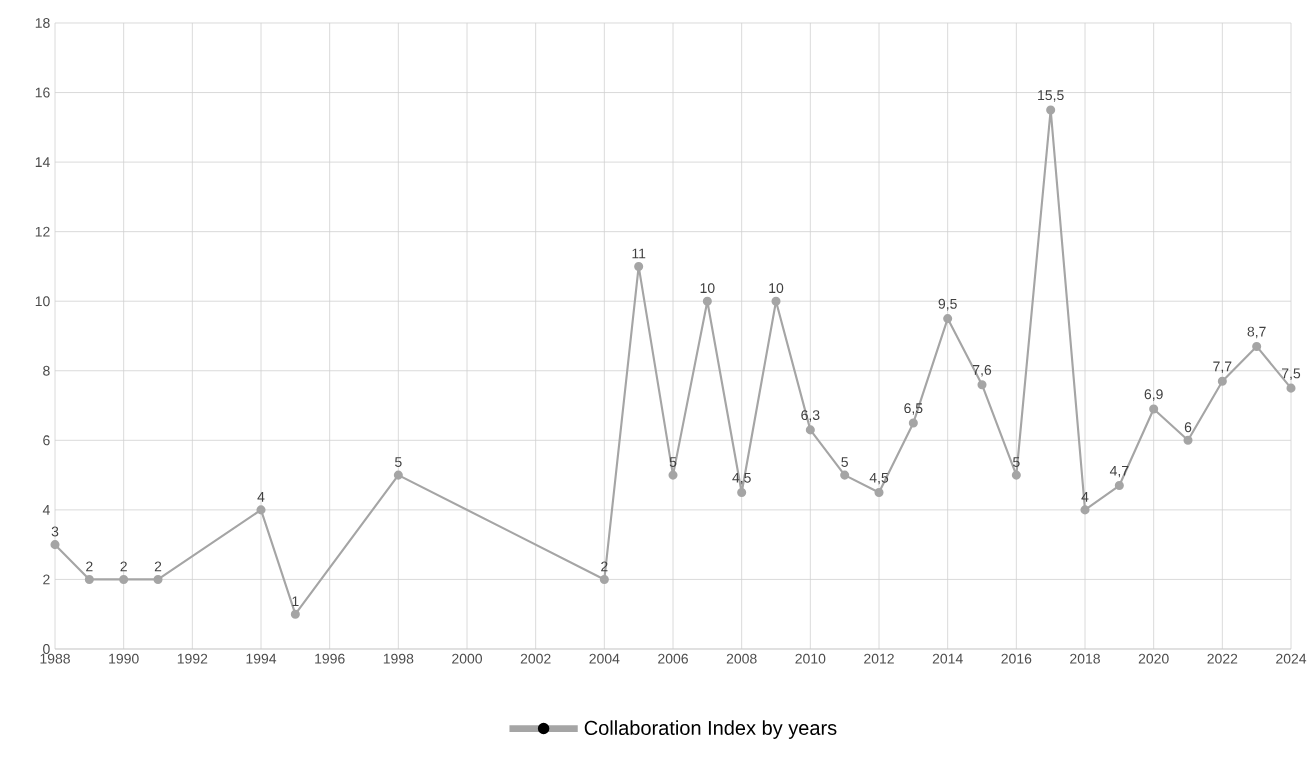  Describe the element at coordinates (741, 658) in the screenshot. I see `x-tick-label: 2008` at that location.